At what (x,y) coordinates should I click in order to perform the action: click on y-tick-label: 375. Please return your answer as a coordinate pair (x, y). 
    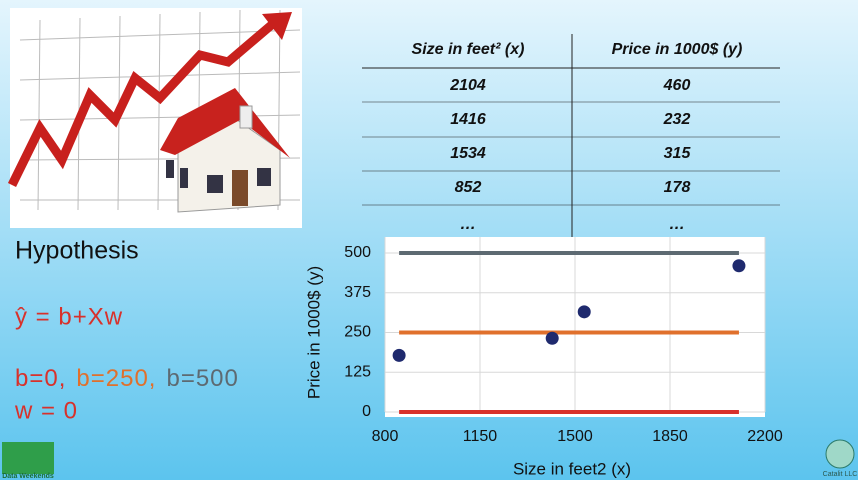
    Looking at the image, I should click on (357, 292).